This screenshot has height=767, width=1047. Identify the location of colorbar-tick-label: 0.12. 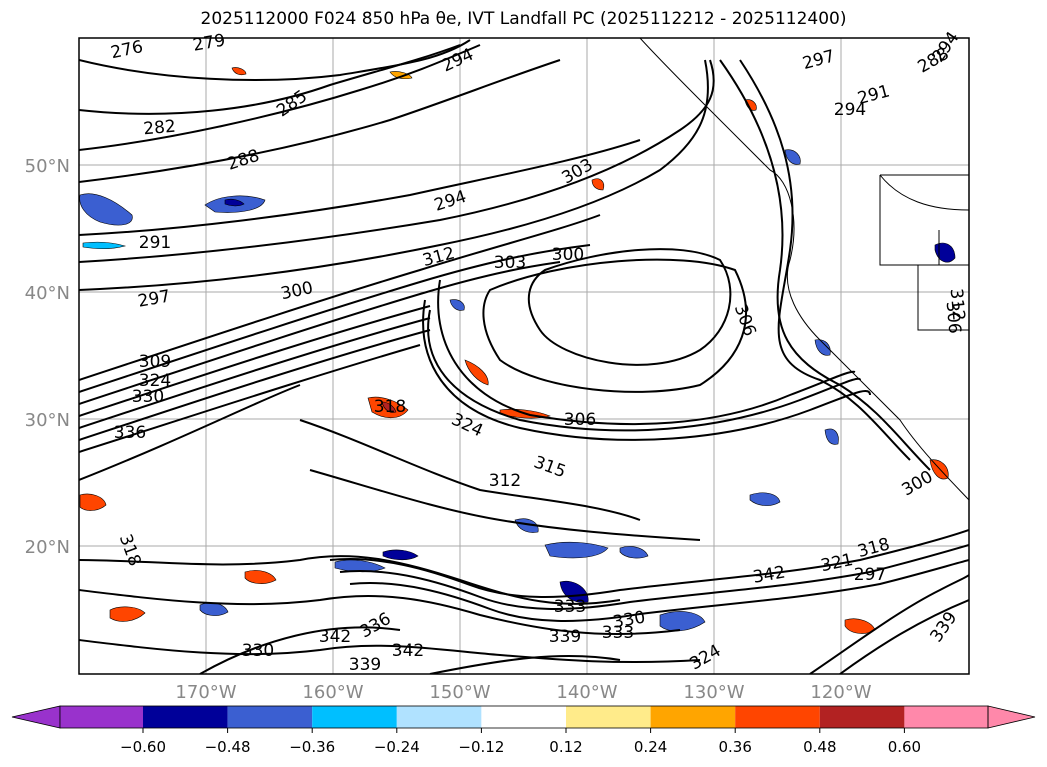
(565, 747).